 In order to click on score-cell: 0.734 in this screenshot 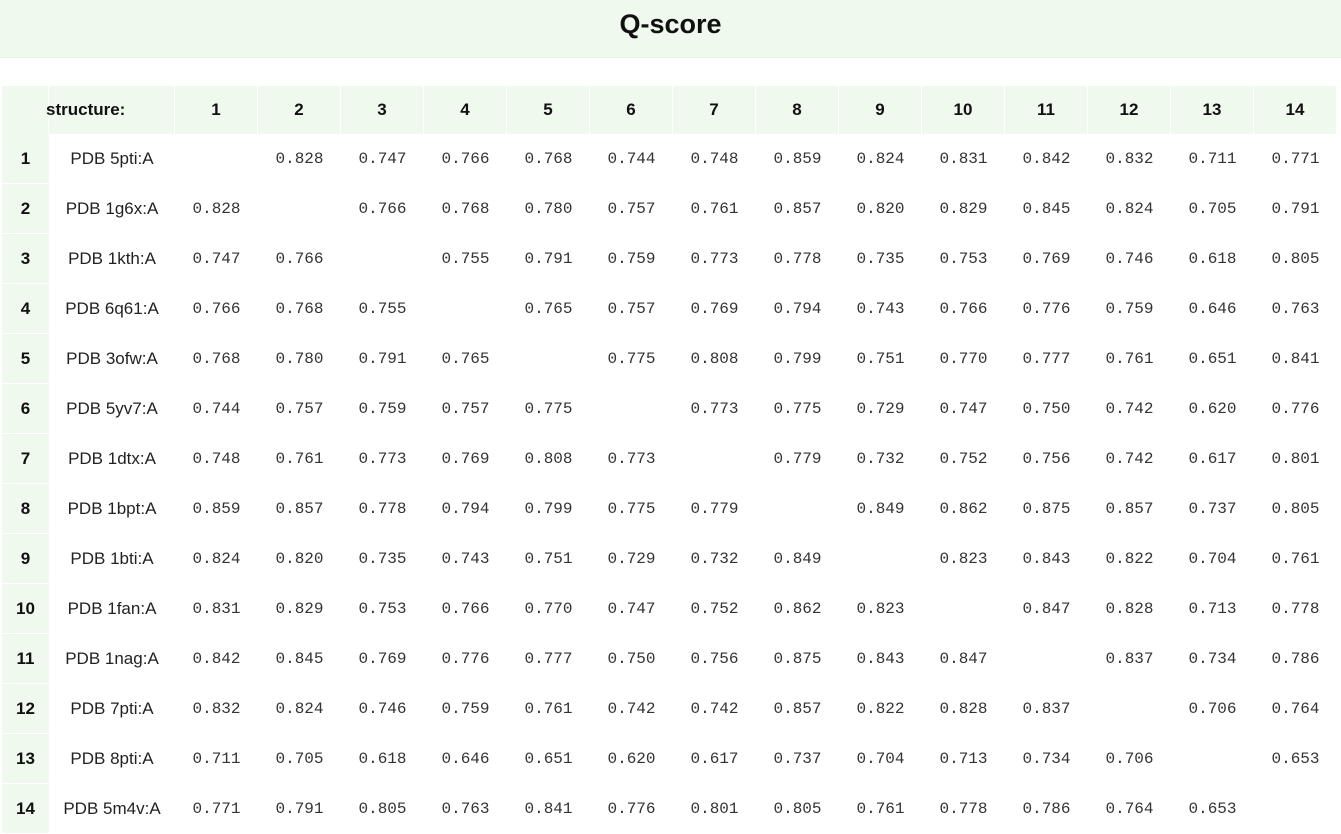, I will do `click(1046, 759)`.